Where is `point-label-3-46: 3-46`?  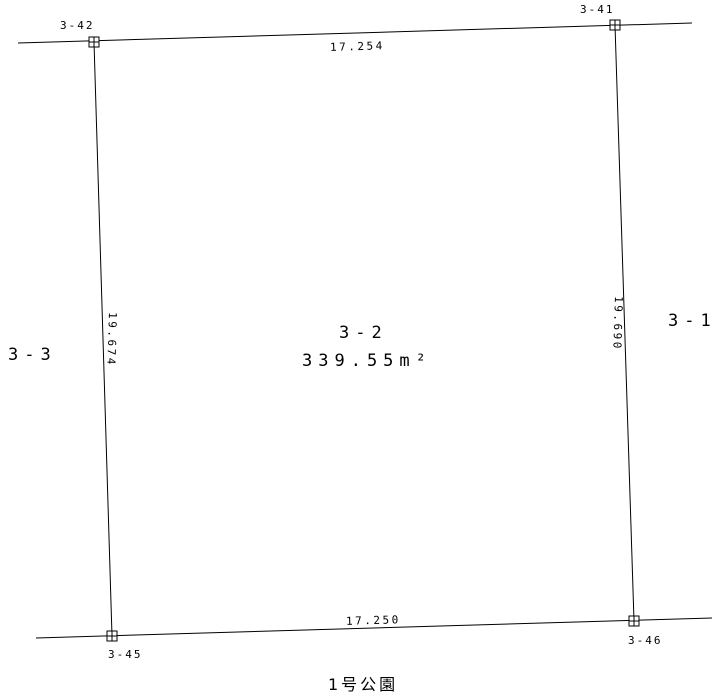
point-label-3-46: 3-46 is located at coordinates (645, 640).